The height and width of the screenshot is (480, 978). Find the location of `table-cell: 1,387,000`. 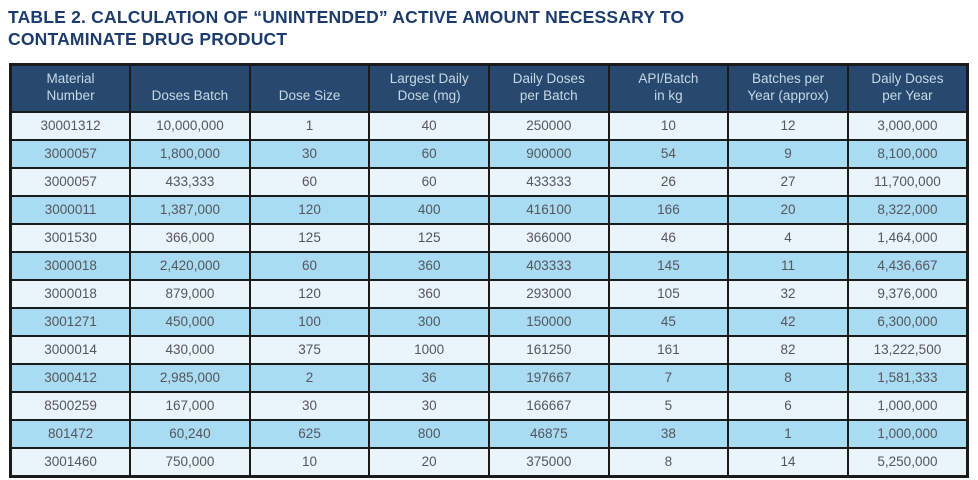

table-cell: 1,387,000 is located at coordinates (190, 210).